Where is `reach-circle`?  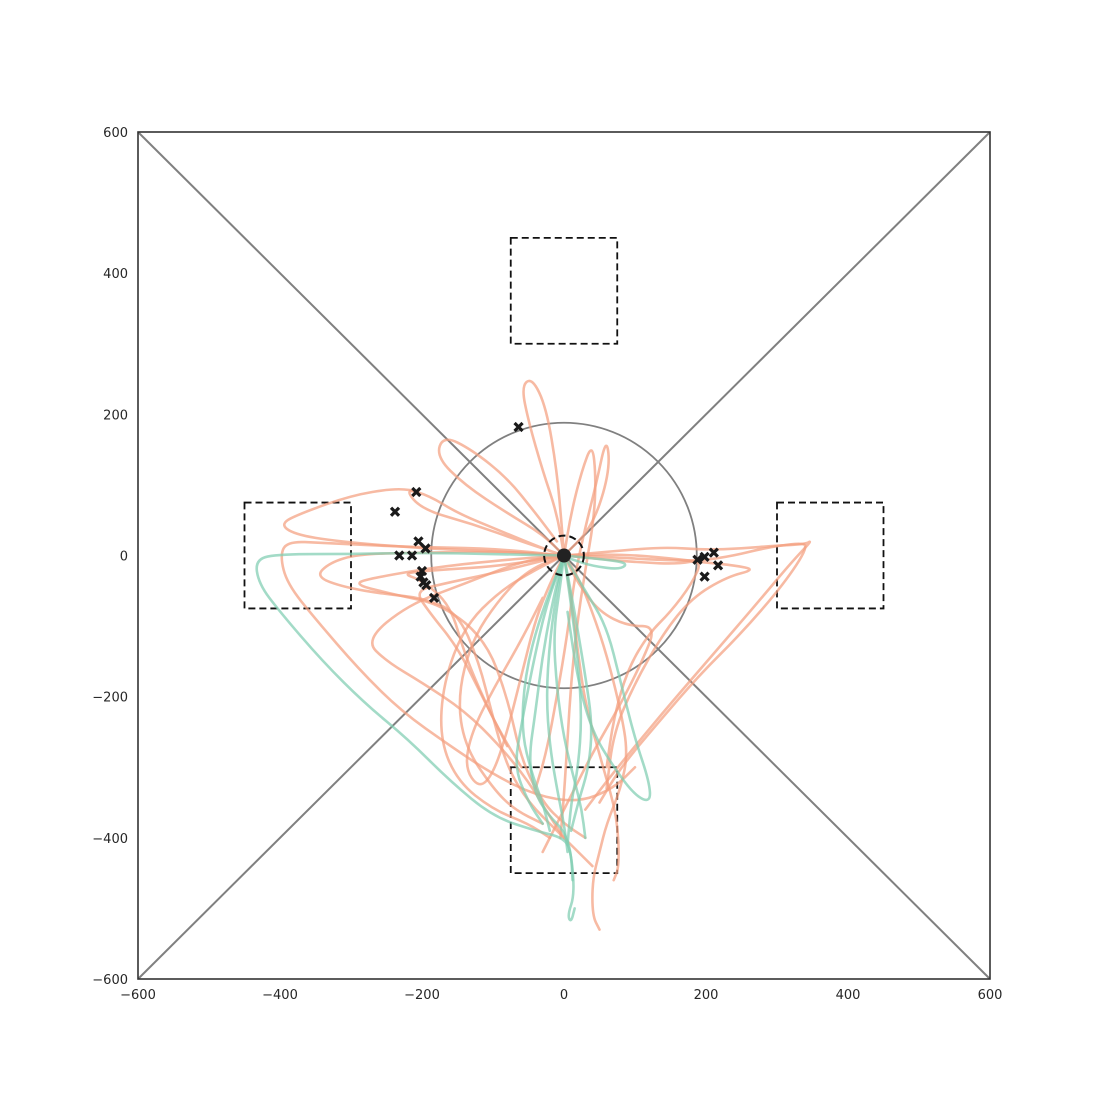 reach-circle is located at coordinates (564, 555).